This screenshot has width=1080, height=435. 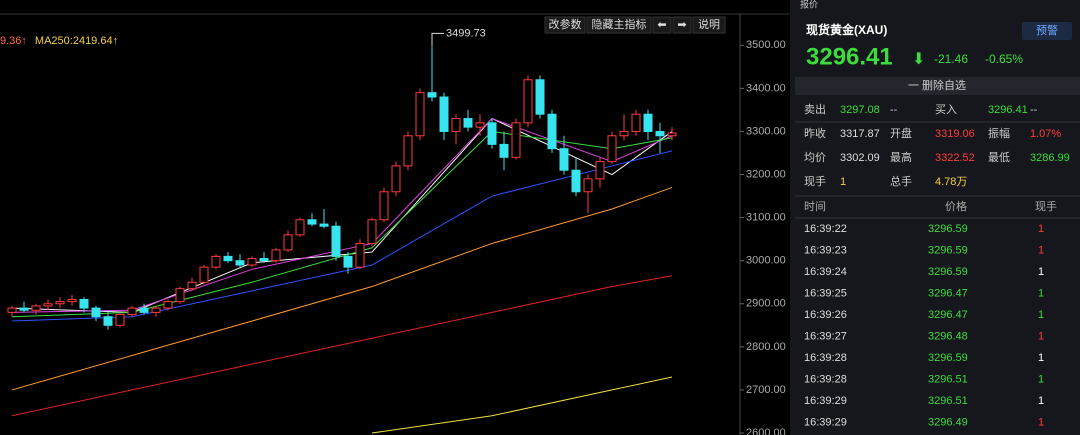 I want to click on remove-bar, so click(x=937, y=86).